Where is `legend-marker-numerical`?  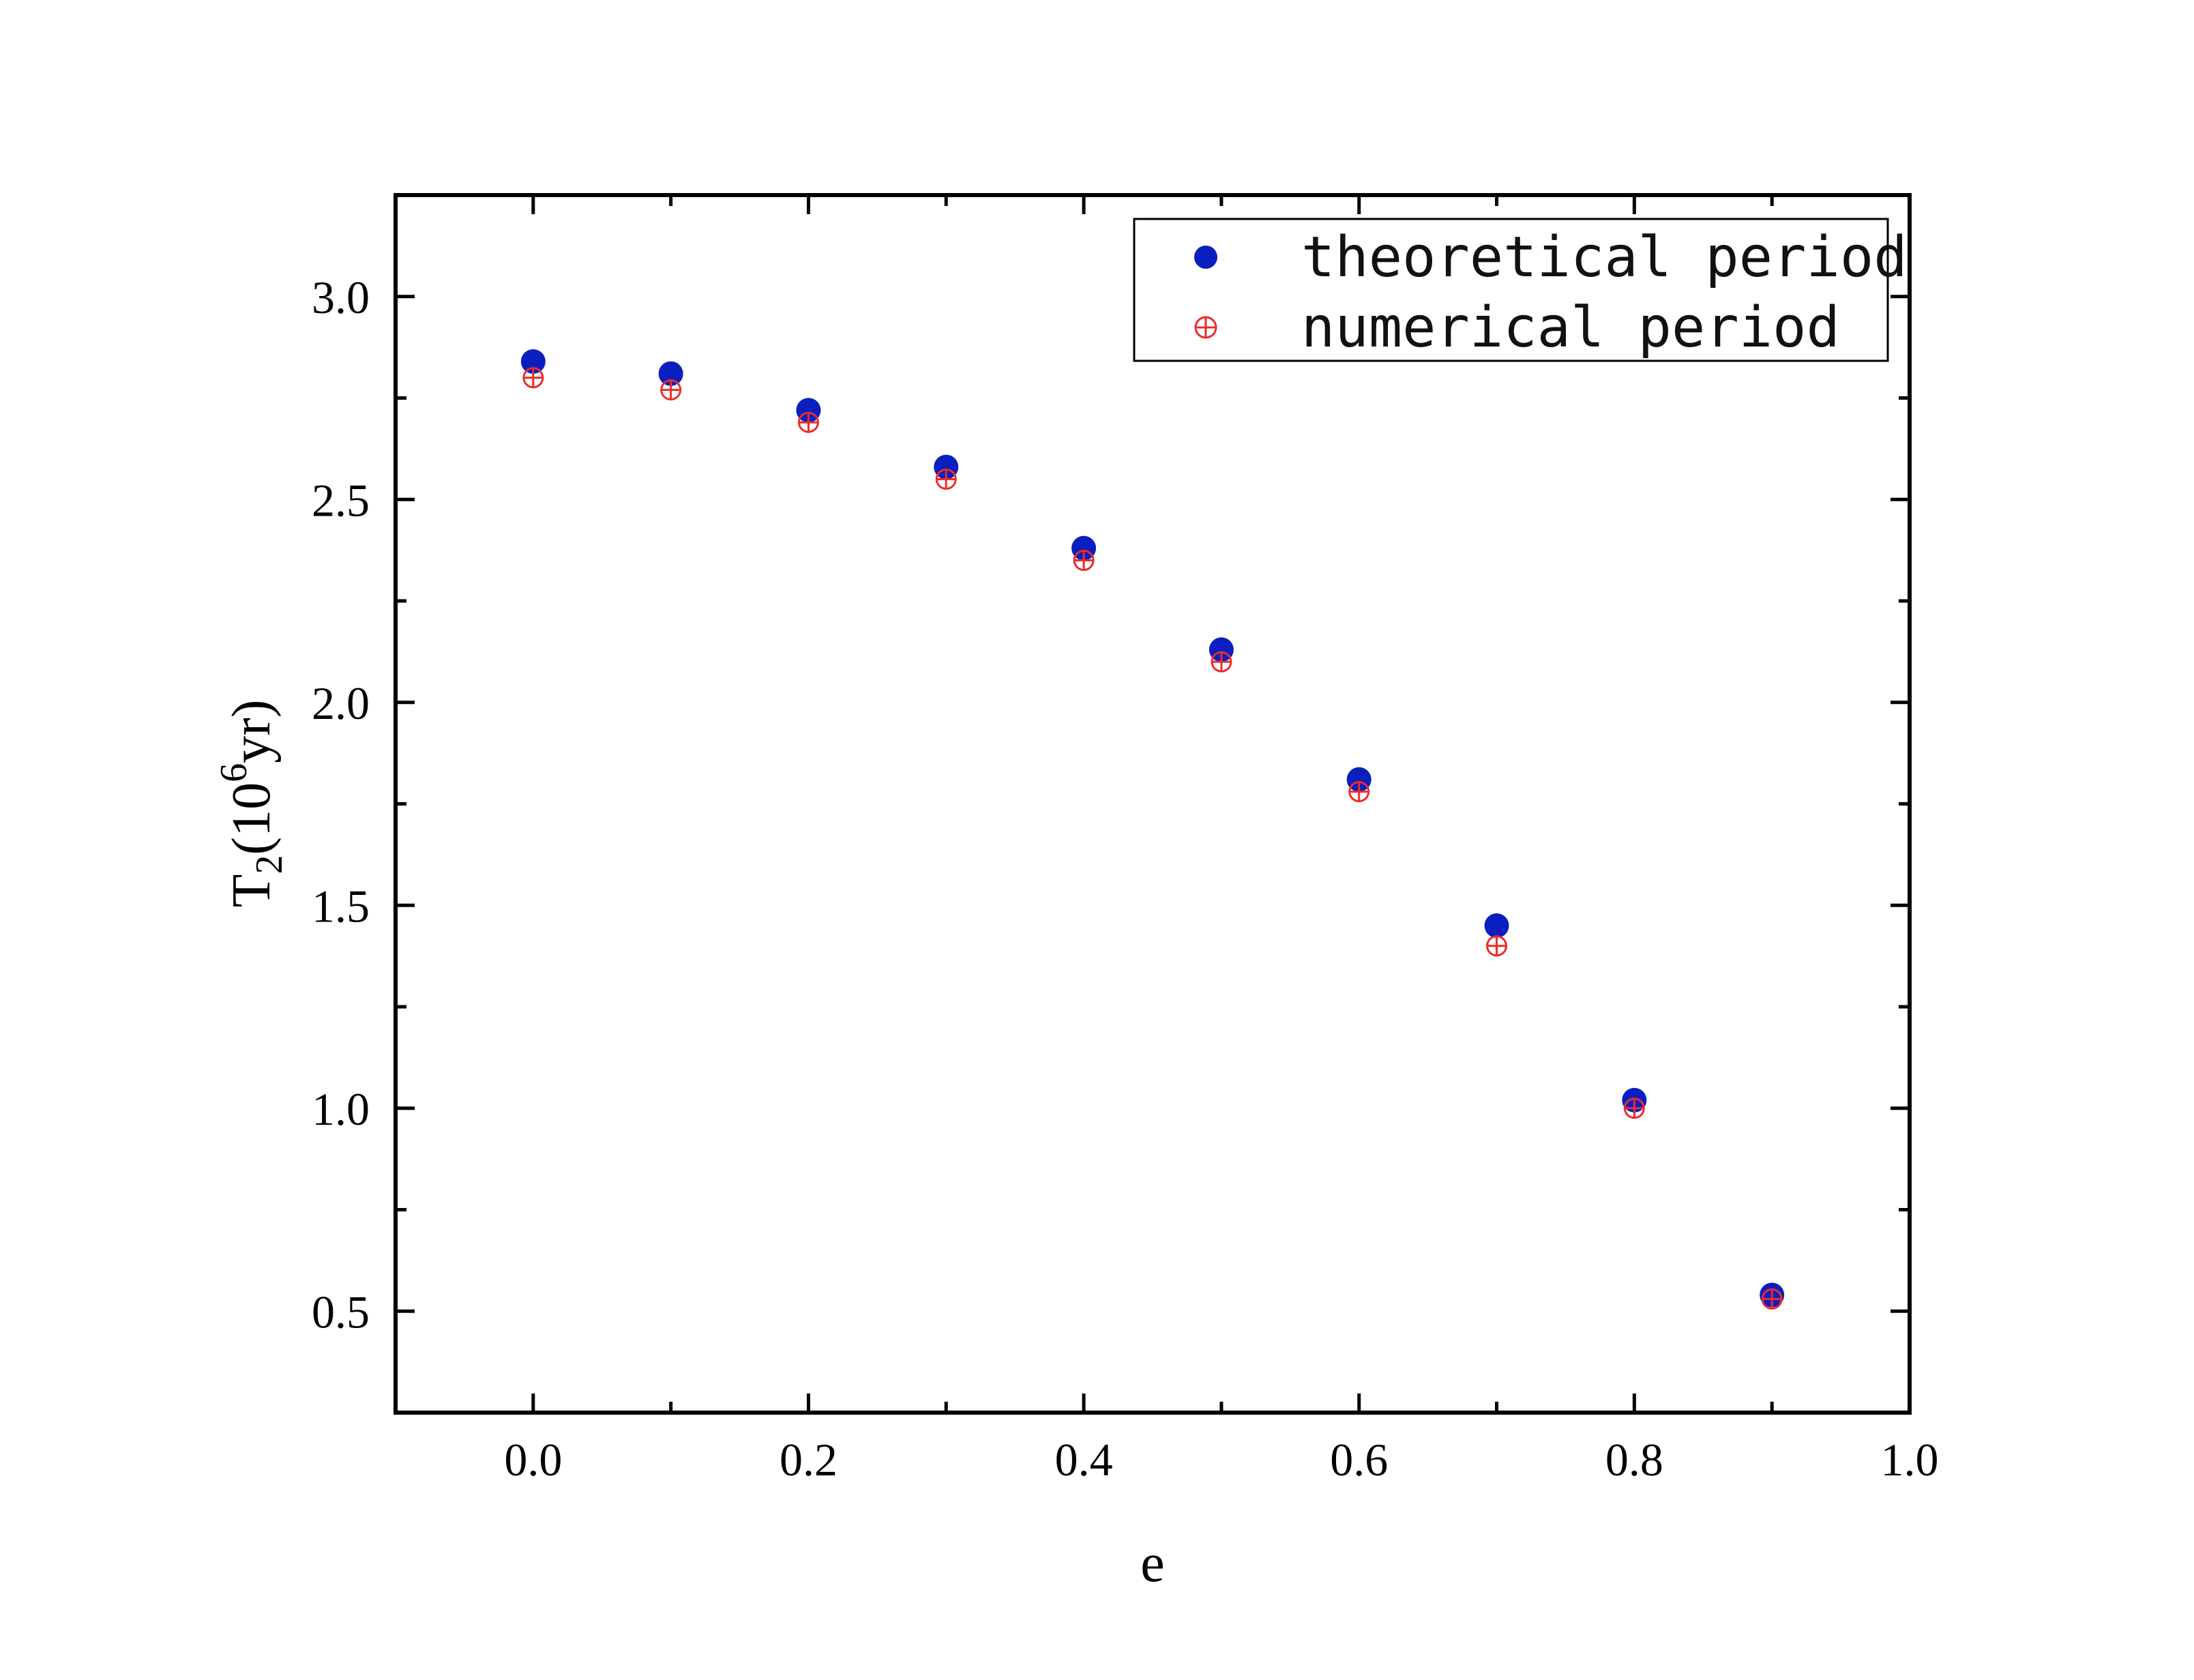
legend-marker-numerical is located at coordinates (1205, 327).